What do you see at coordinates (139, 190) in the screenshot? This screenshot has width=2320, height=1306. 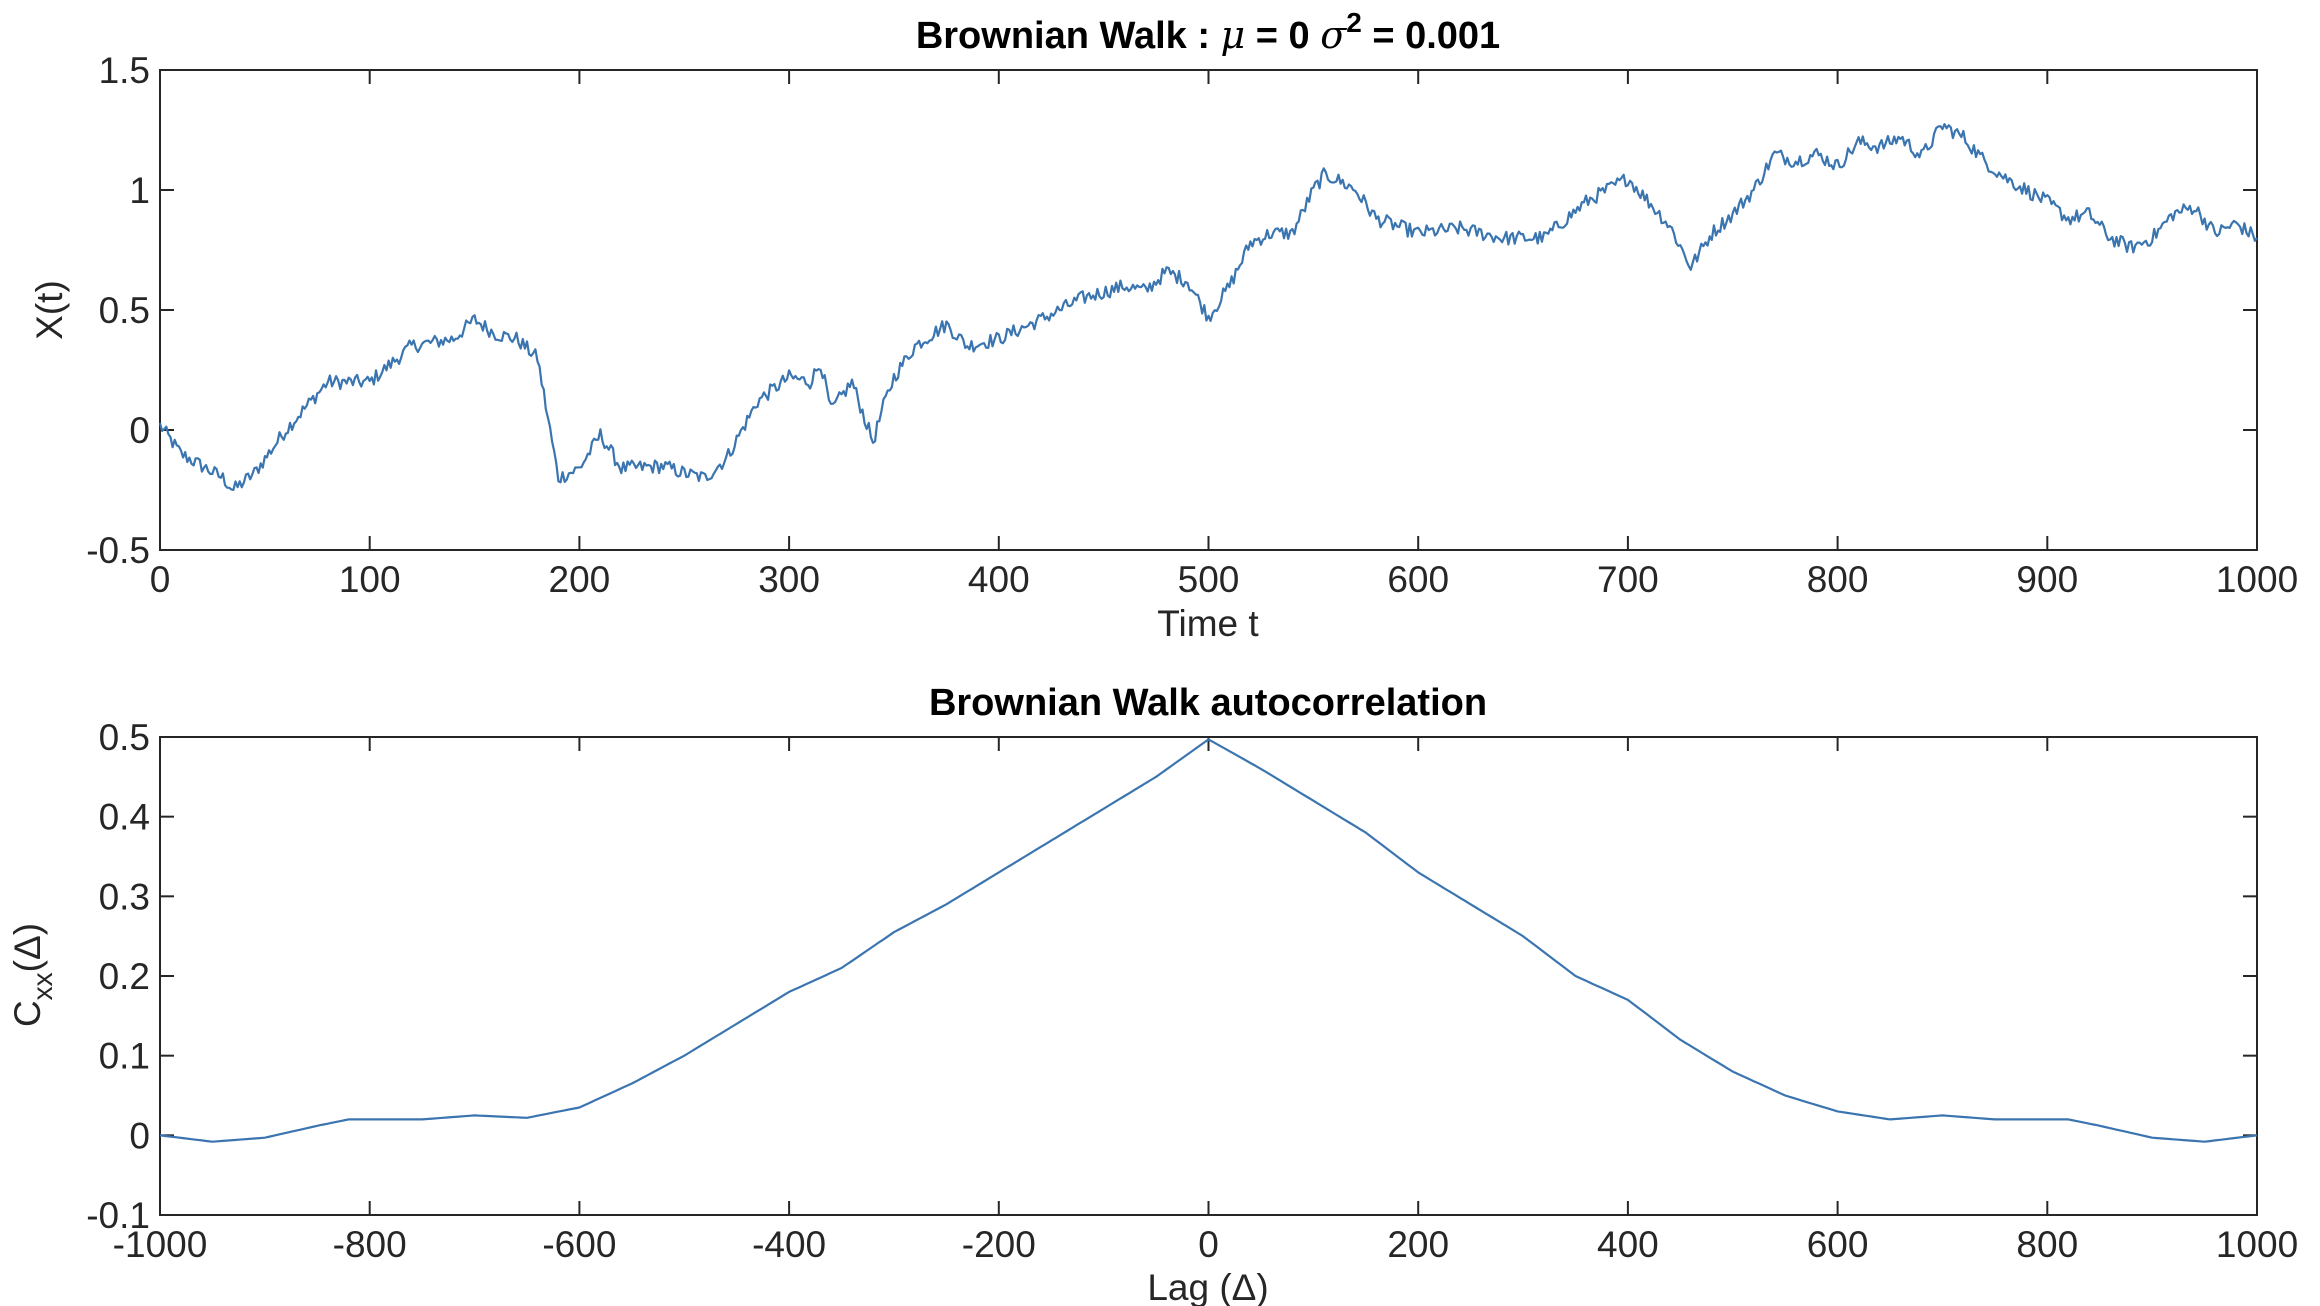 I see `y-tick-label: 1` at bounding box center [139, 190].